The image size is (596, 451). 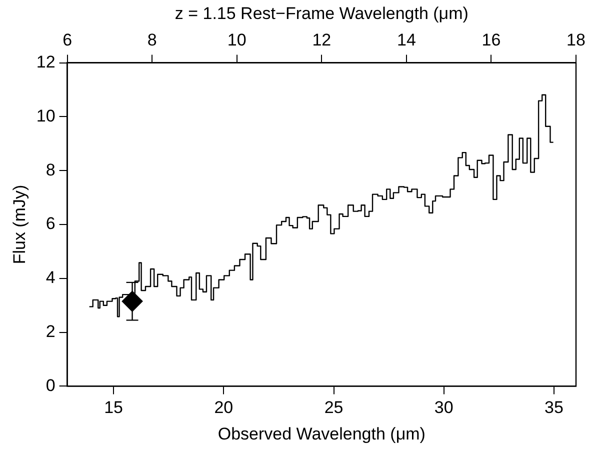 What do you see at coordinates (46, 116) in the screenshot?
I see `y-tick-label: 10` at bounding box center [46, 116].